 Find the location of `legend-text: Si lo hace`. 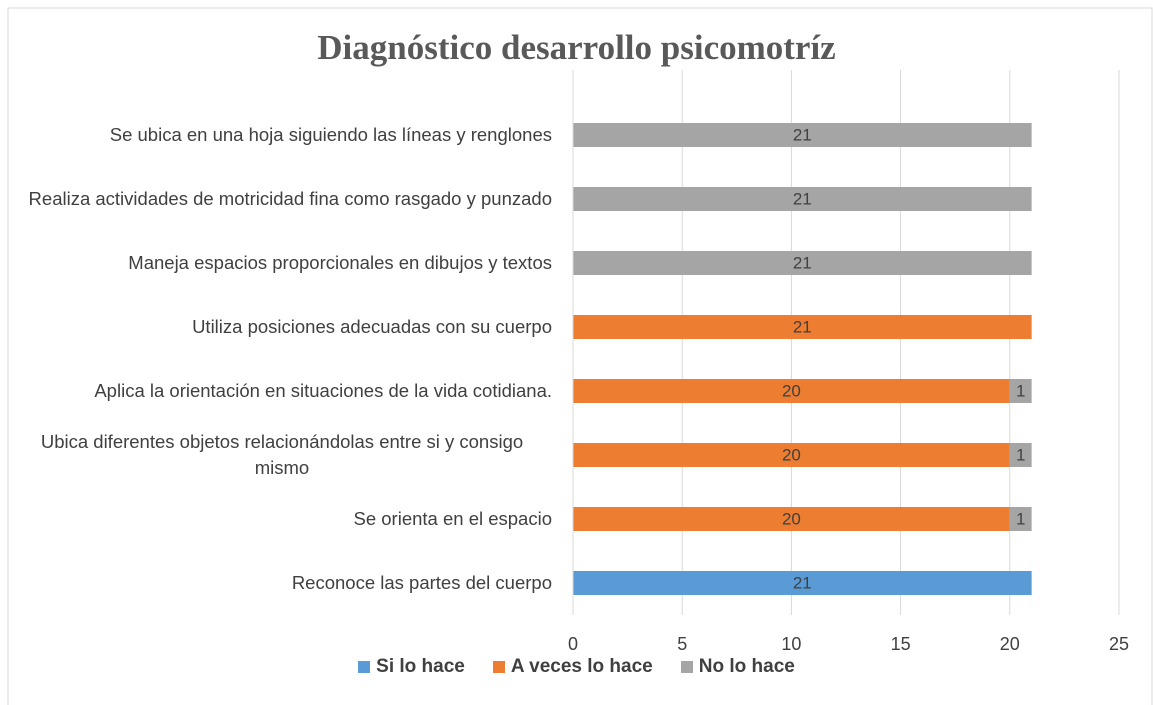

legend-text: Si lo hace is located at coordinates (420, 666).